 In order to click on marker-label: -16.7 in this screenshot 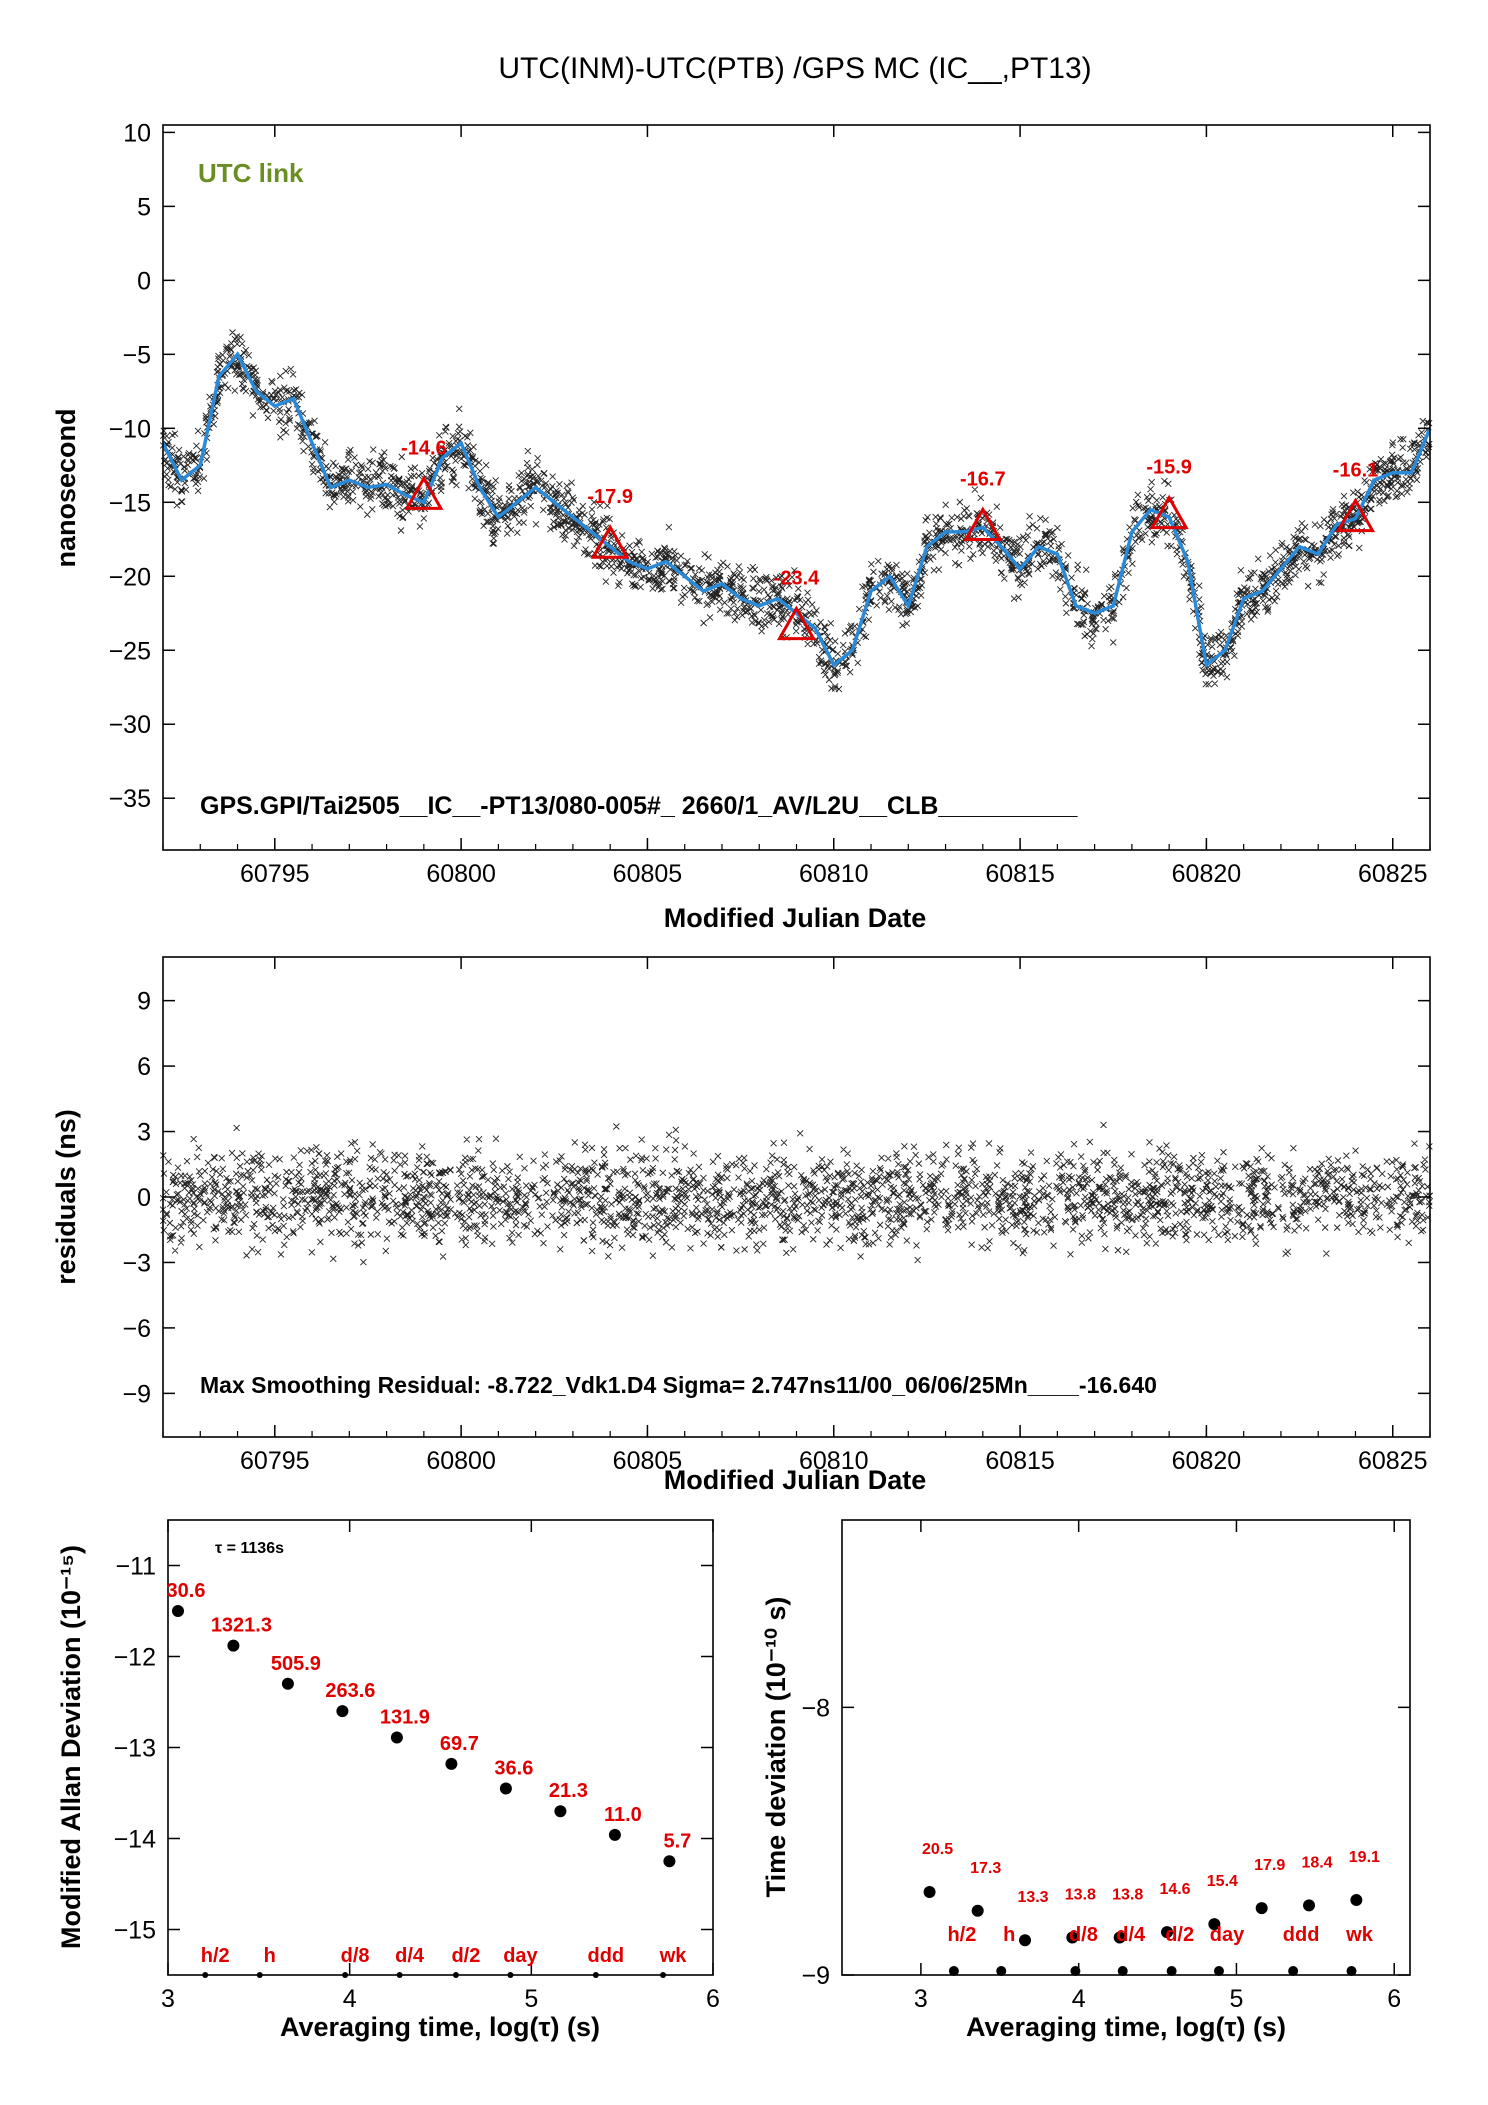, I will do `click(983, 479)`.